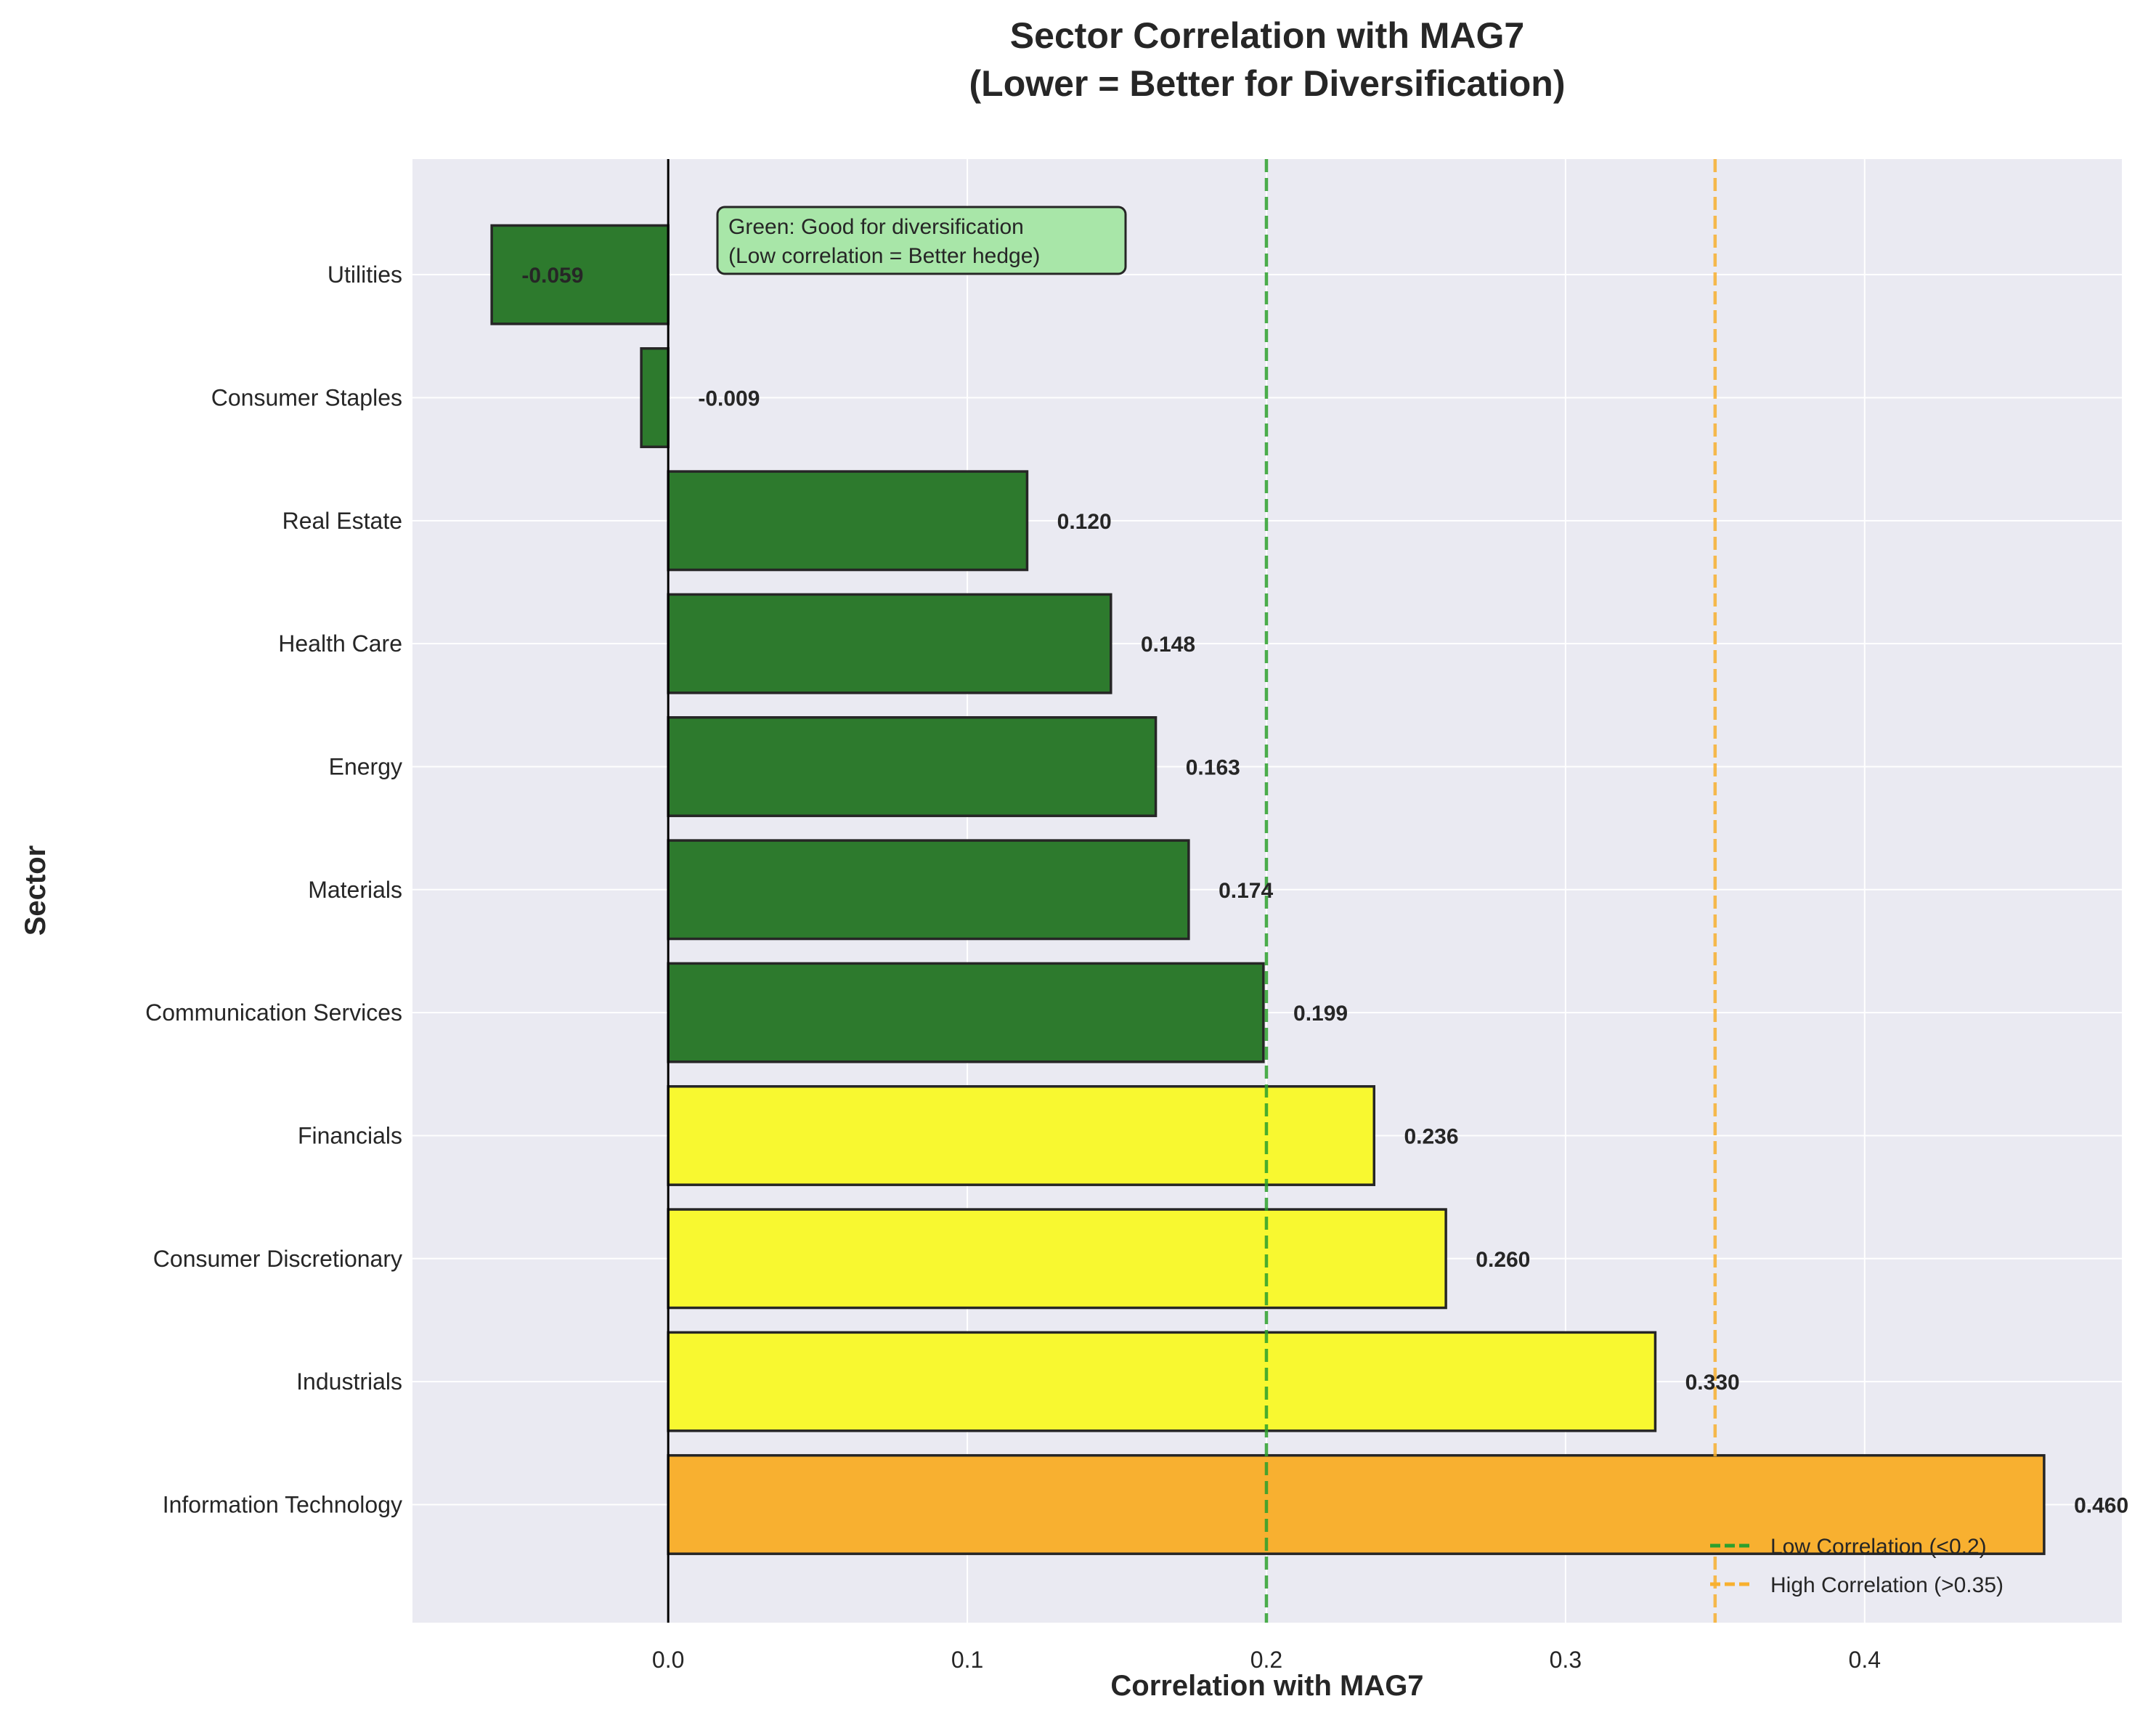 This screenshot has height=1720, width=2156. I want to click on annotation-background, so click(921, 240).